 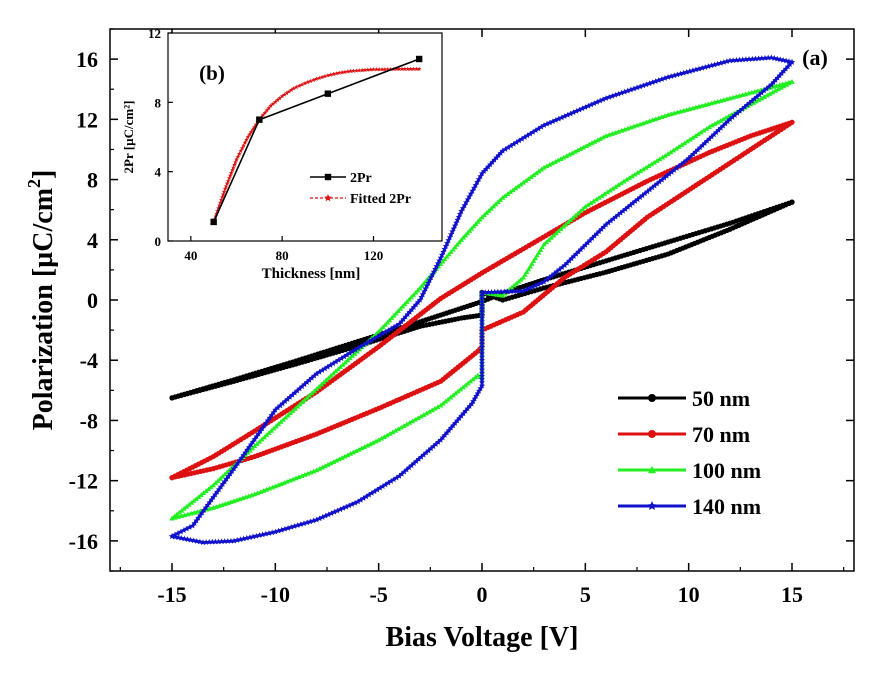 I want to click on inset-x-tick-label: 120, so click(x=374, y=255).